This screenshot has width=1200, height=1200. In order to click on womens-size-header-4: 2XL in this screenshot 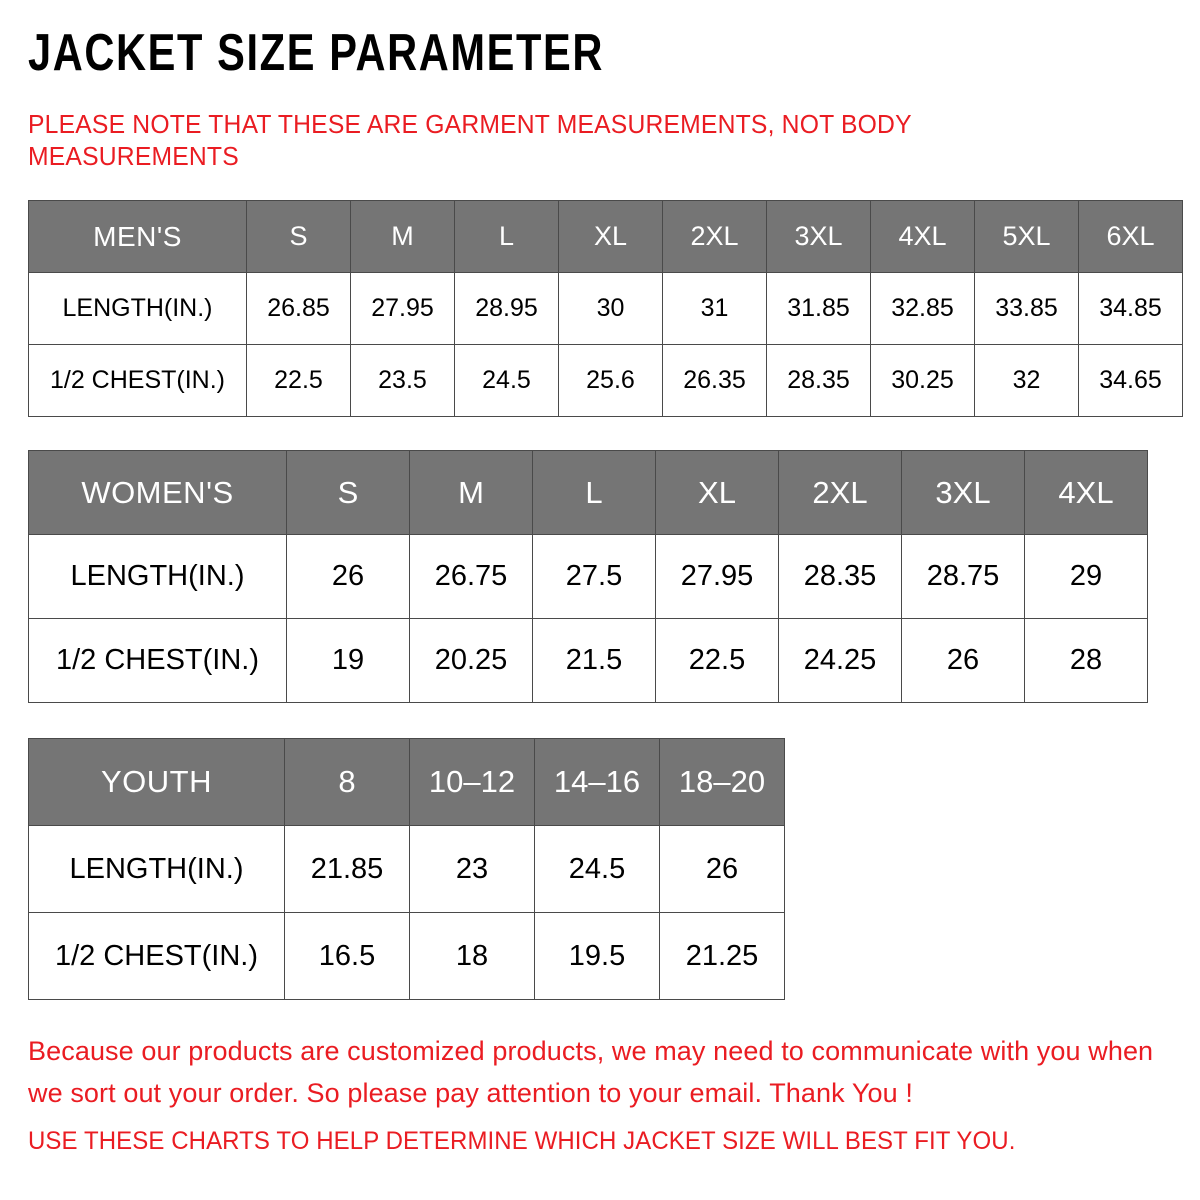, I will do `click(840, 492)`.